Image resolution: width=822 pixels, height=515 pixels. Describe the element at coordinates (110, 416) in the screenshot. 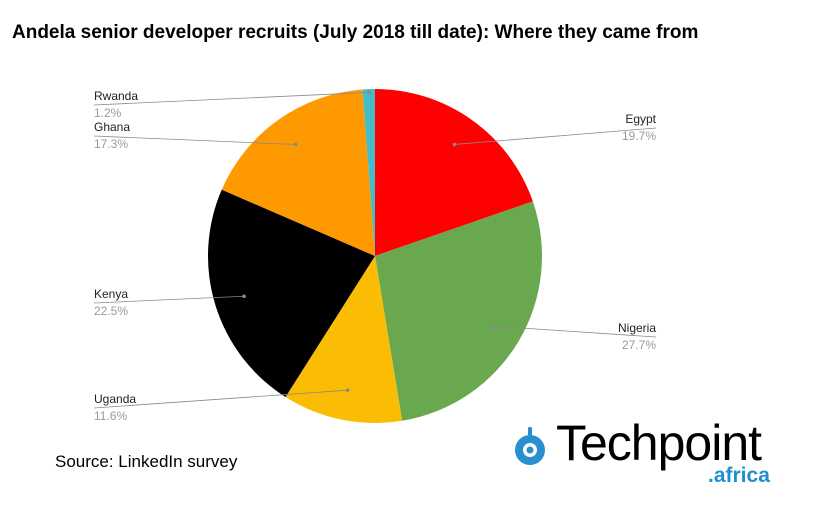

I see `slice-value-uganda: 11.6%` at that location.